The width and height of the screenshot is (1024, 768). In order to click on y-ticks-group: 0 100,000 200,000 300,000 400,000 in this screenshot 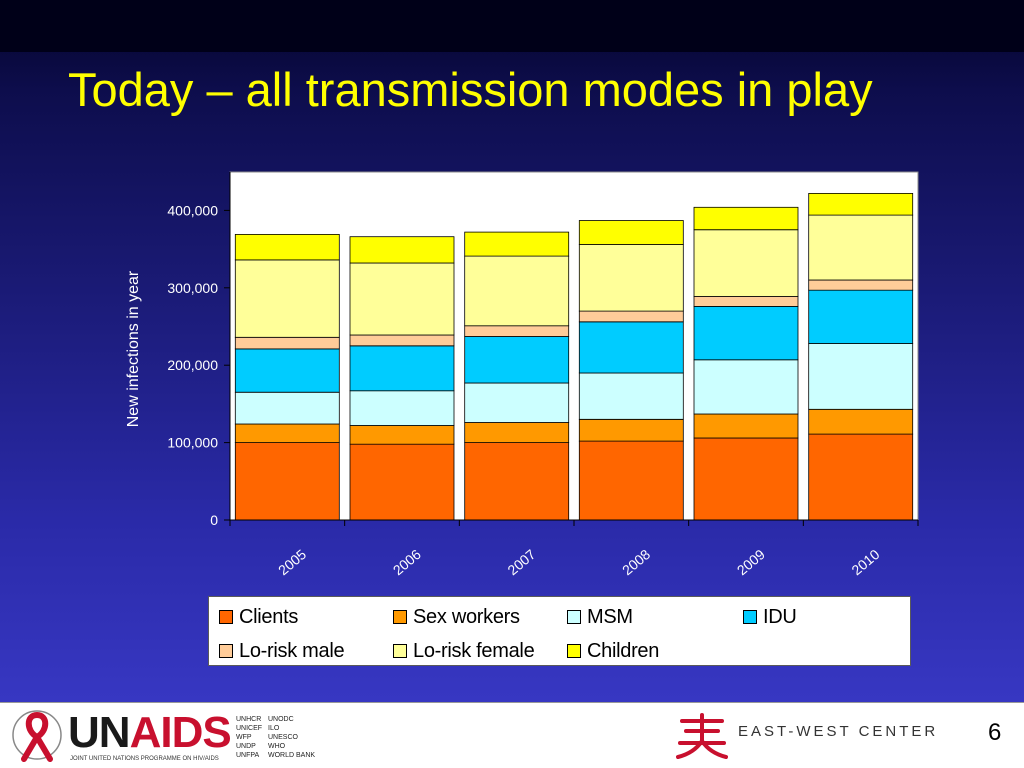, I will do `click(198, 365)`.